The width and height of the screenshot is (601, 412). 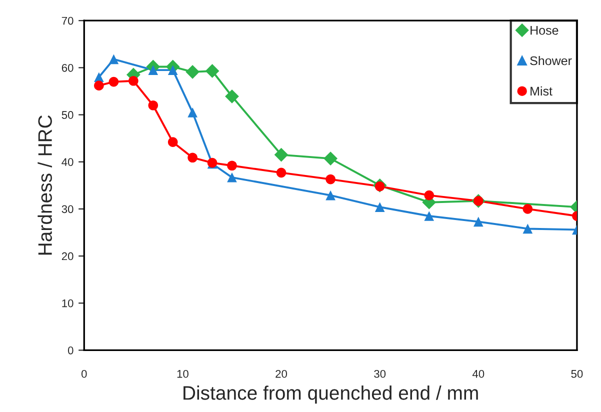 What do you see at coordinates (84, 374) in the screenshot?
I see `x-tick-label: 0` at bounding box center [84, 374].